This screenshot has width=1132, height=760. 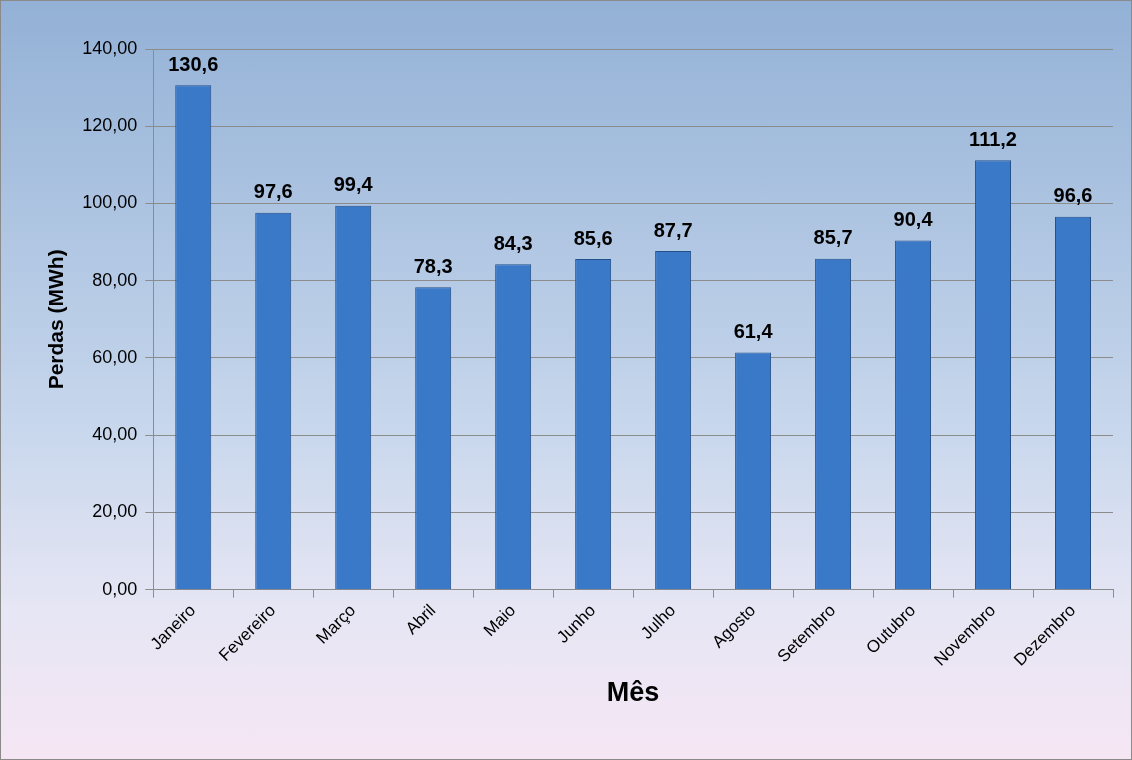 I want to click on y-tick-label: 100,00, so click(x=110, y=202).